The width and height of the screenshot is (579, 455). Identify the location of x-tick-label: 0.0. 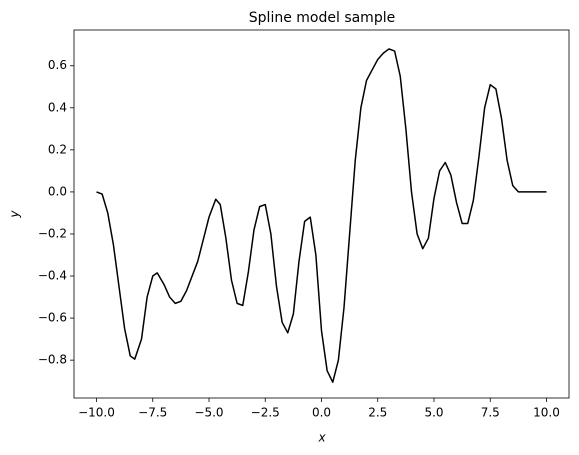
(321, 413).